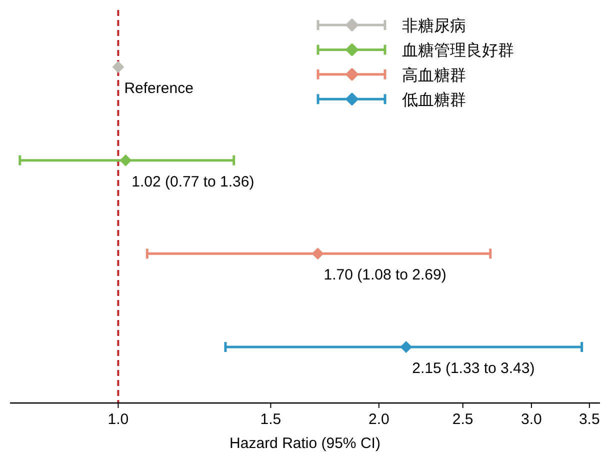 Image resolution: width=607 pixels, height=452 pixels. Describe the element at coordinates (434, 26) in the screenshot. I see `legend-label: 非糖尿病` at that location.